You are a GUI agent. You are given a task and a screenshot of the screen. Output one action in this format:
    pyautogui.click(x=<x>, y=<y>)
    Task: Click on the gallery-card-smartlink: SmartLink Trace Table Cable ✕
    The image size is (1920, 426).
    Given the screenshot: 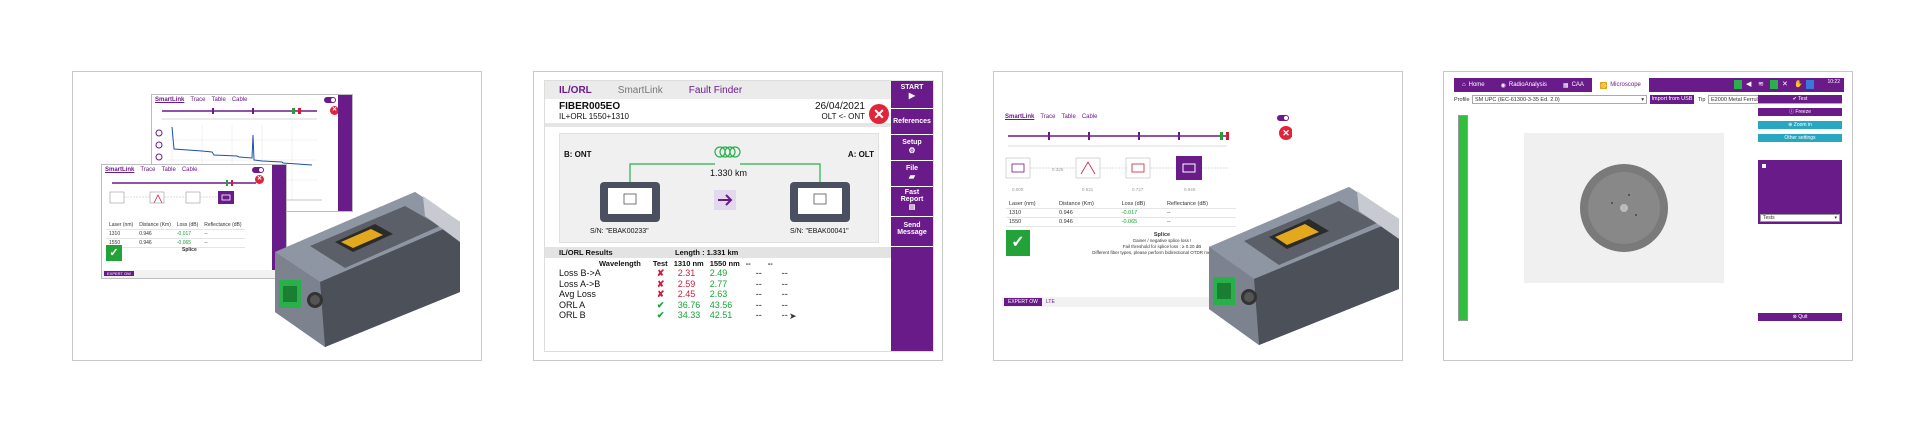 What is the action you would take?
    pyautogui.click(x=1198, y=216)
    